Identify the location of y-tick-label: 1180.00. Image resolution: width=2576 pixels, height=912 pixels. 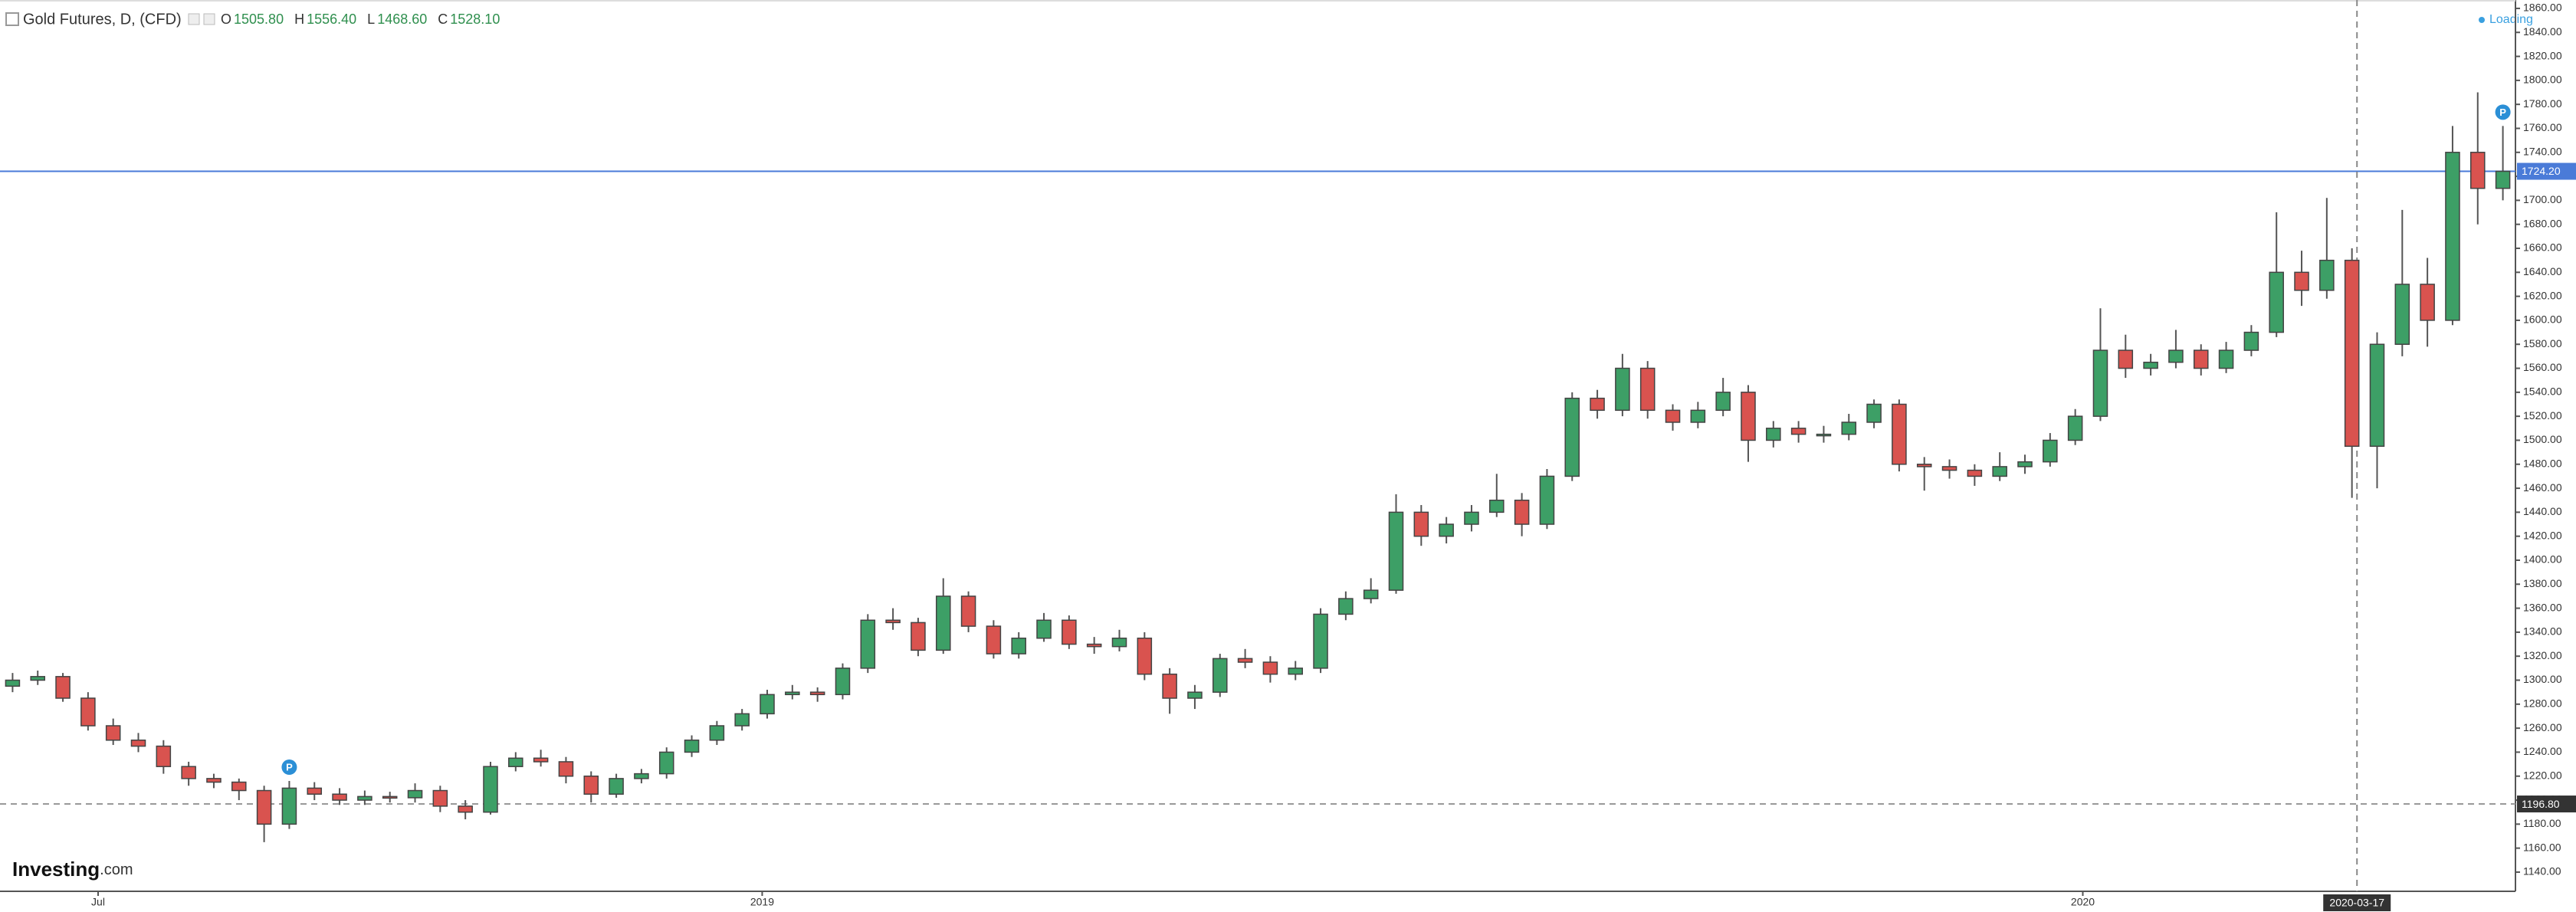
(2542, 823).